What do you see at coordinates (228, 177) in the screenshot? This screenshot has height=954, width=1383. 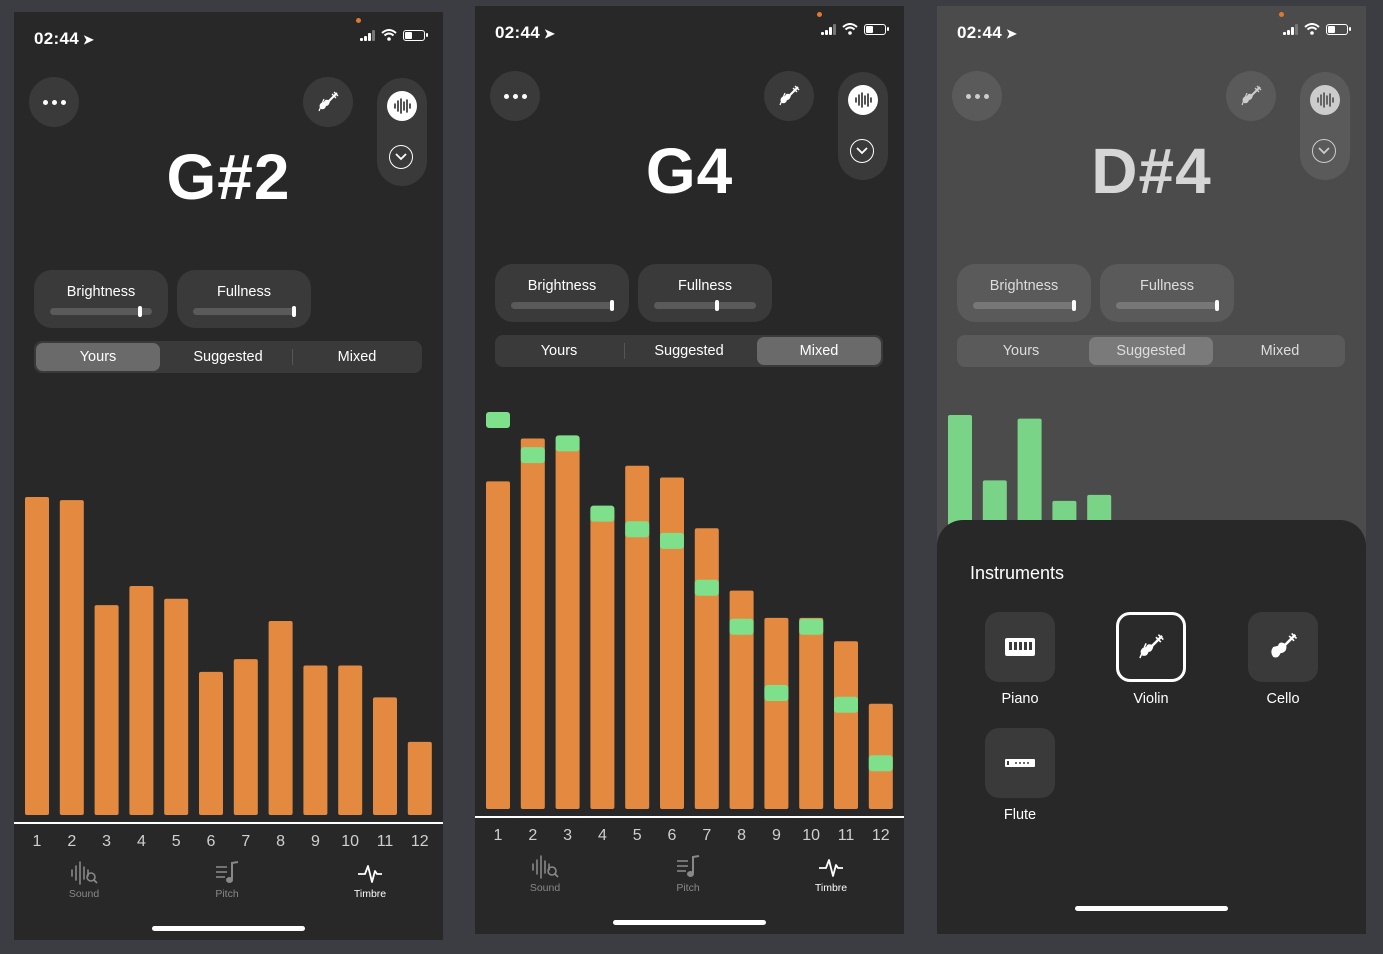 I see `note-name: G#2` at bounding box center [228, 177].